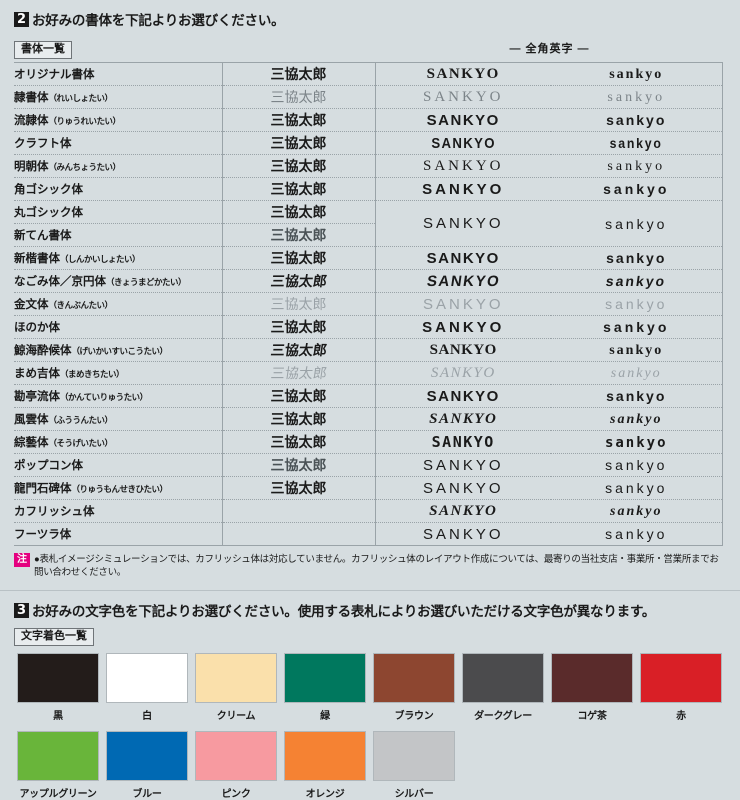  I want to click on color-swatch: コゲ茶, so click(592, 687).